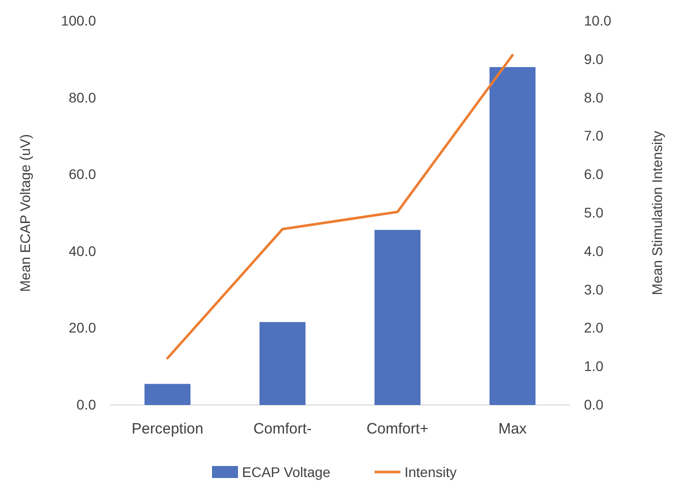 The image size is (678, 489). I want to click on y-tick-label: 60.0, so click(82, 174).